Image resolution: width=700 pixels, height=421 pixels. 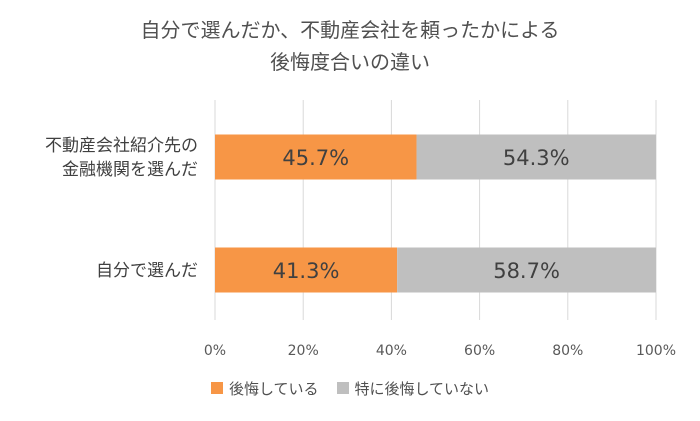 I want to click on category-label: 自分で選んだ, so click(x=147, y=271).